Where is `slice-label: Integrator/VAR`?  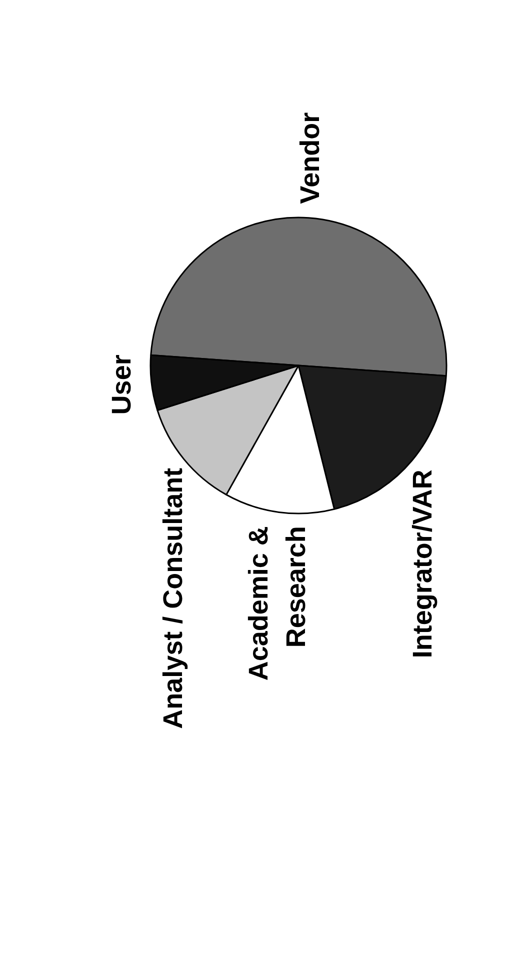 slice-label: Integrator/VAR is located at coordinates (423, 564).